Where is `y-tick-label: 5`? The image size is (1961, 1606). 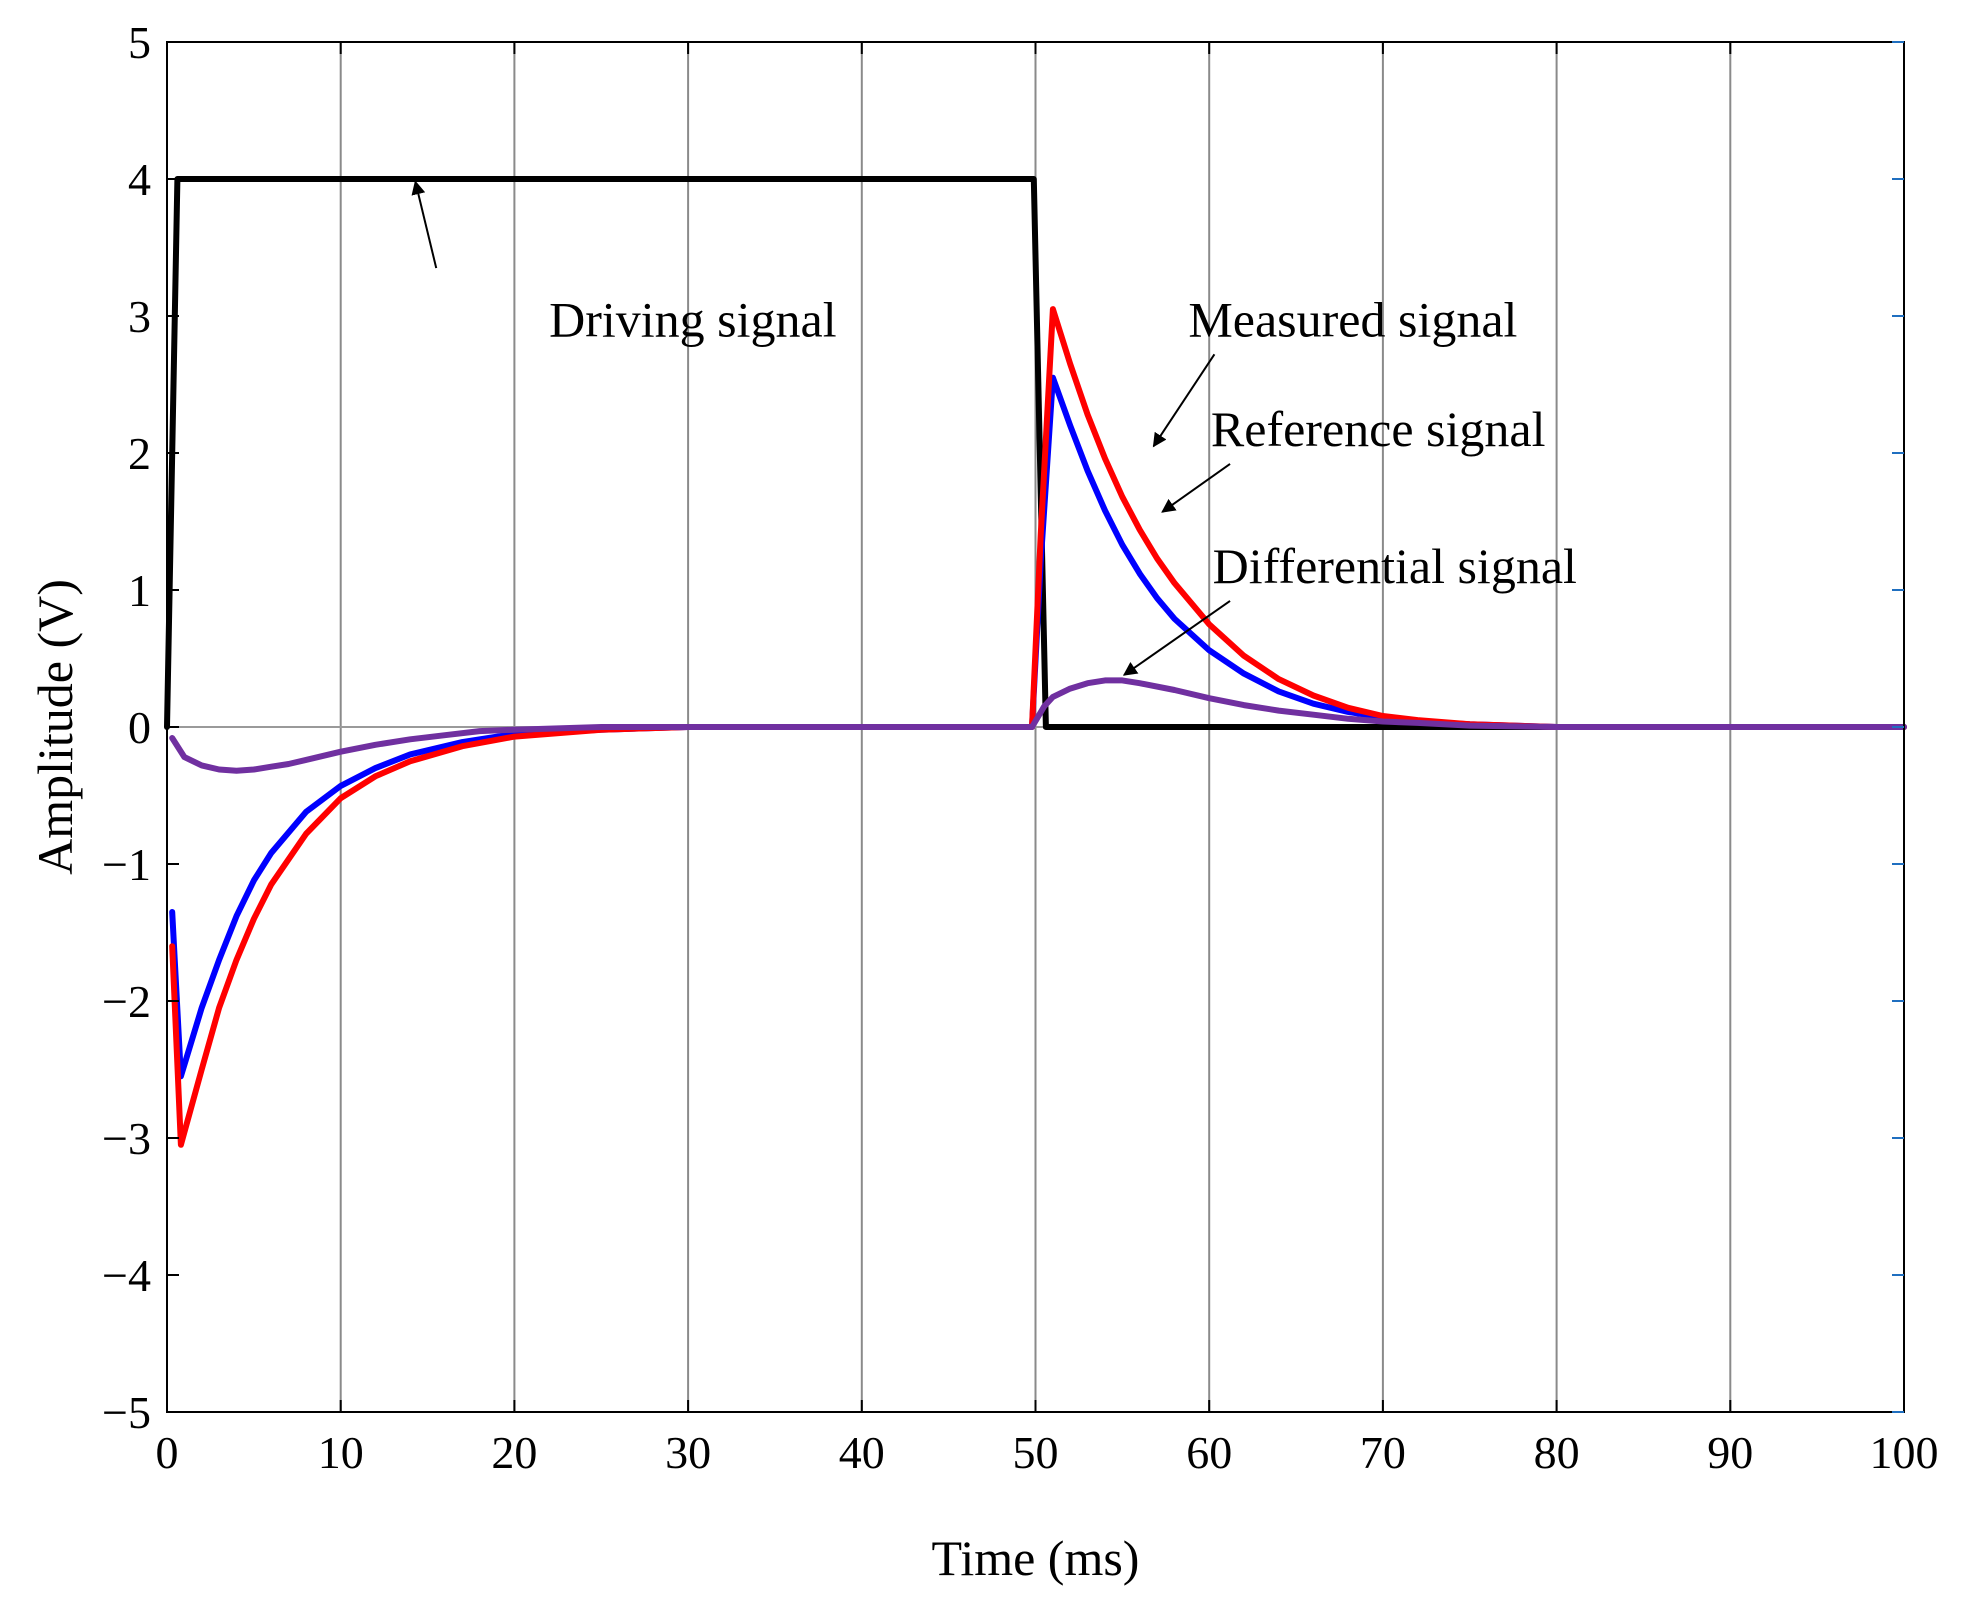
y-tick-label: 5 is located at coordinates (139, 42).